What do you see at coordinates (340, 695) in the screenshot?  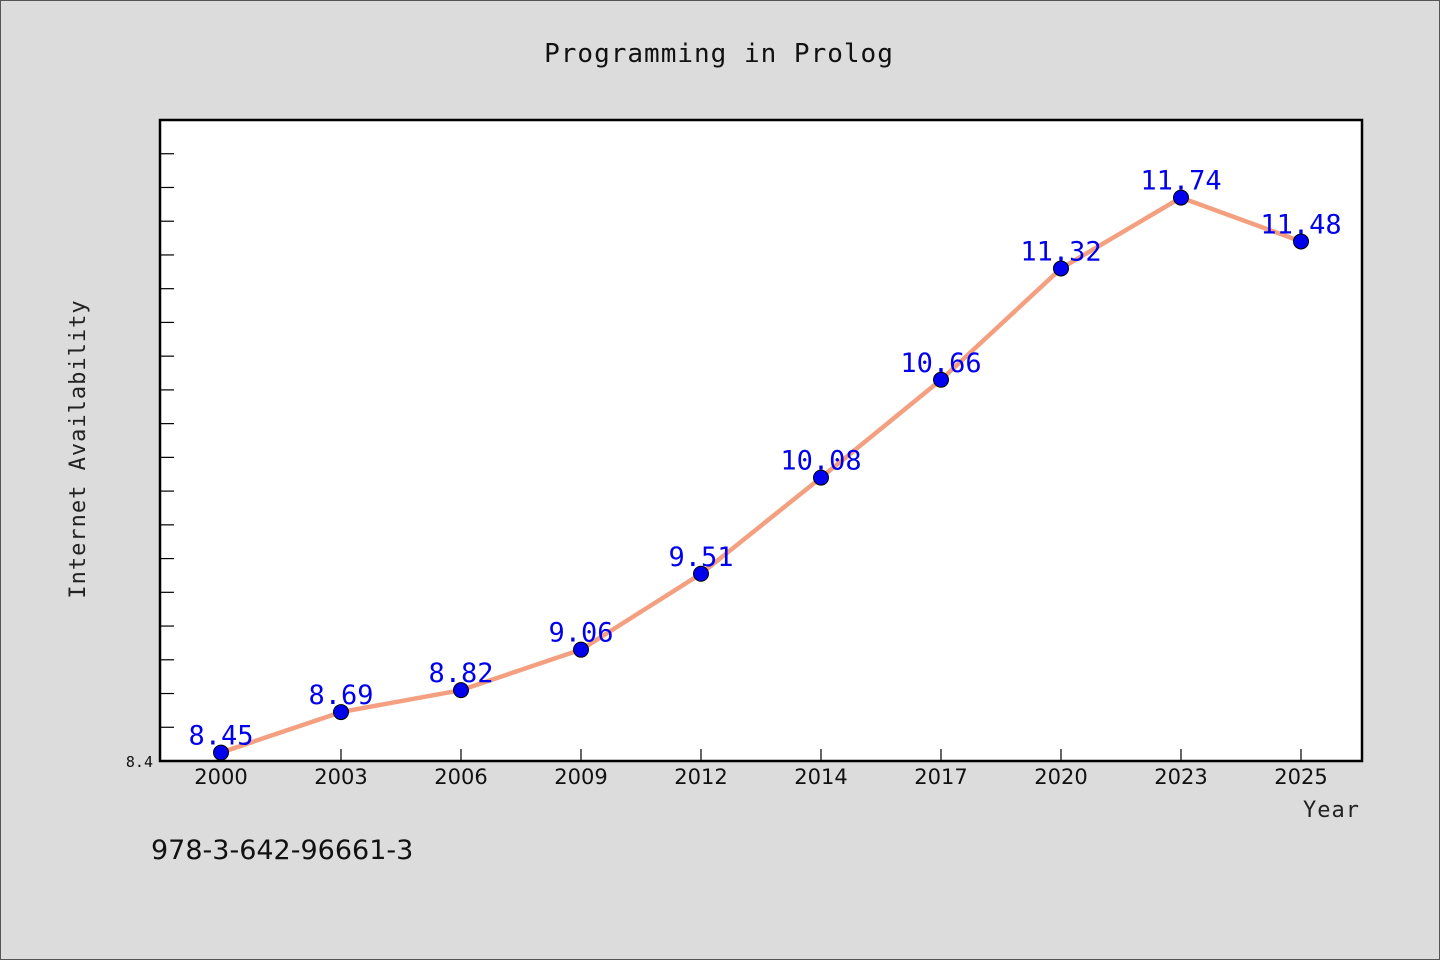 I see `data-label: 8.69` at bounding box center [340, 695].